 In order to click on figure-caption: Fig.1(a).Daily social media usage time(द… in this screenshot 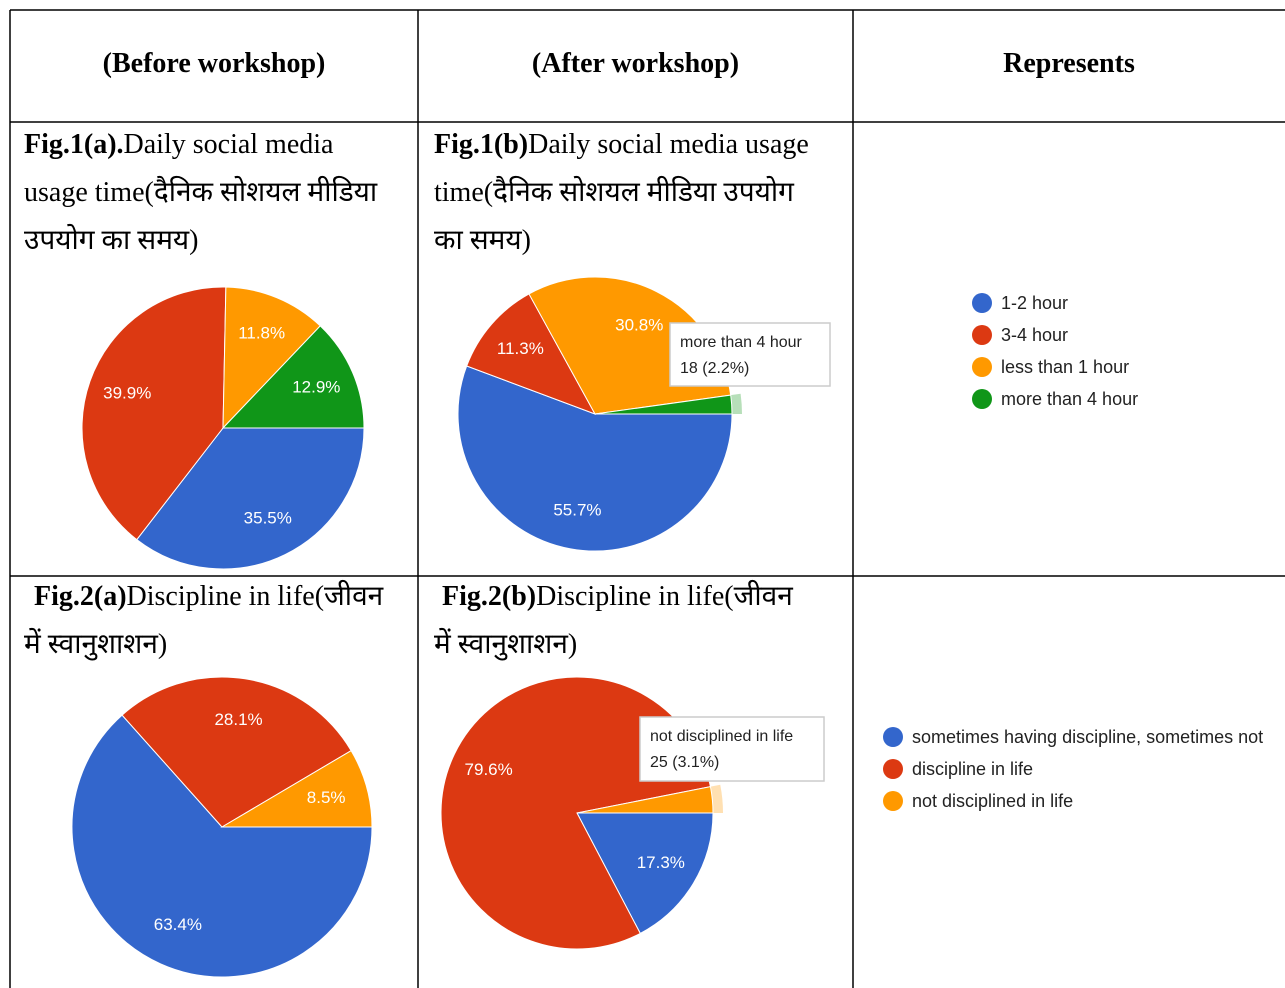, I will do `click(211, 193)`.